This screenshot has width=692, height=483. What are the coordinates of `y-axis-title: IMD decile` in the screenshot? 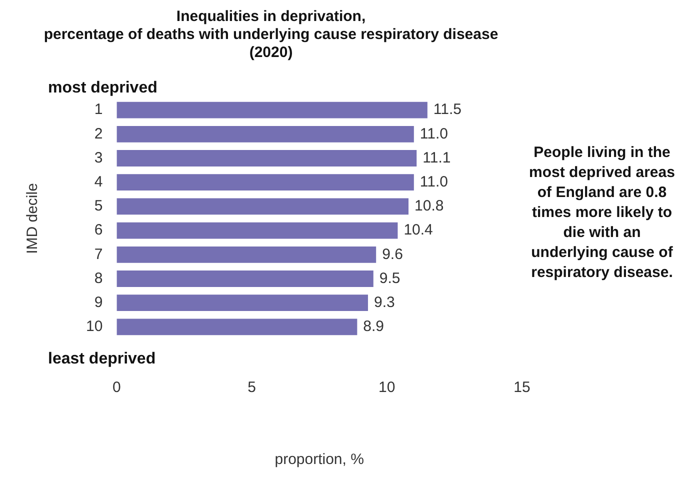 It's located at (33, 218).